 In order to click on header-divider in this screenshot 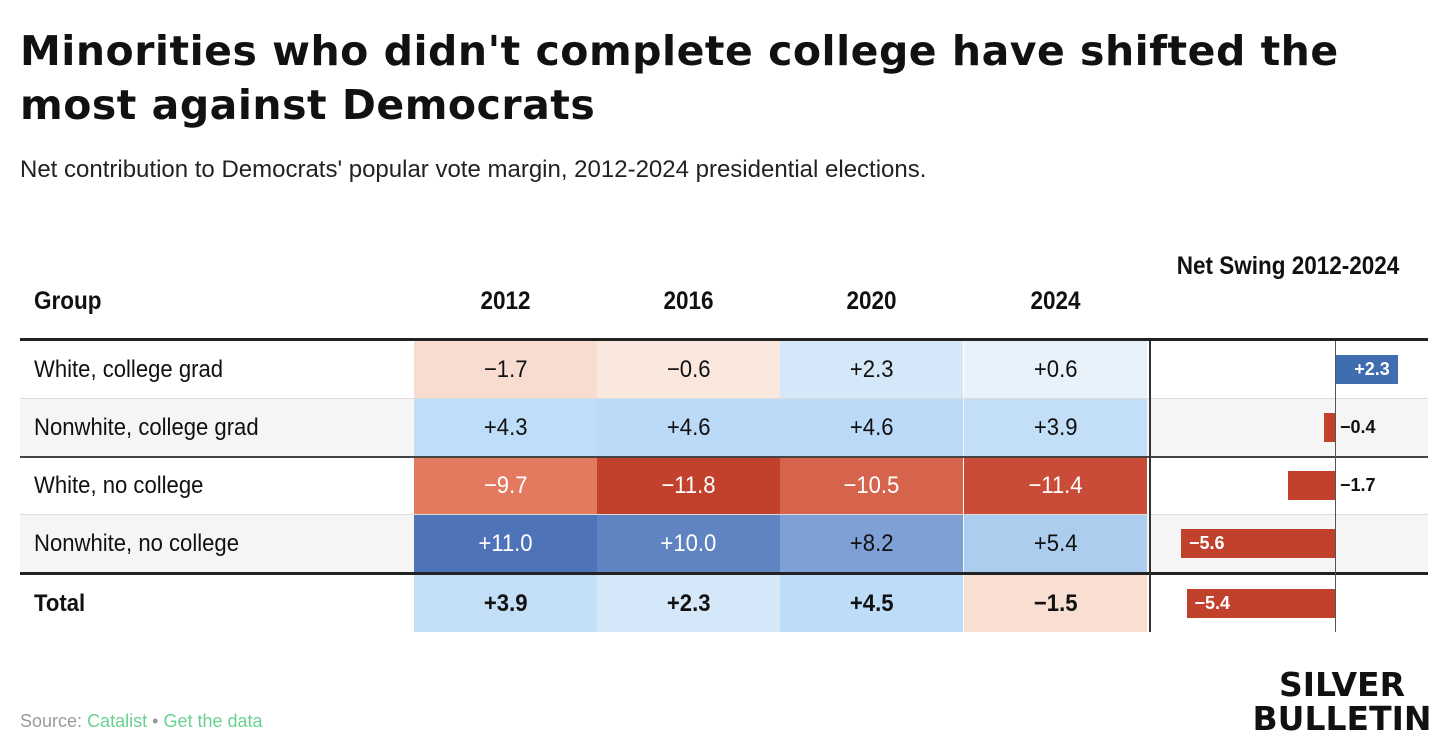, I will do `click(724, 339)`.